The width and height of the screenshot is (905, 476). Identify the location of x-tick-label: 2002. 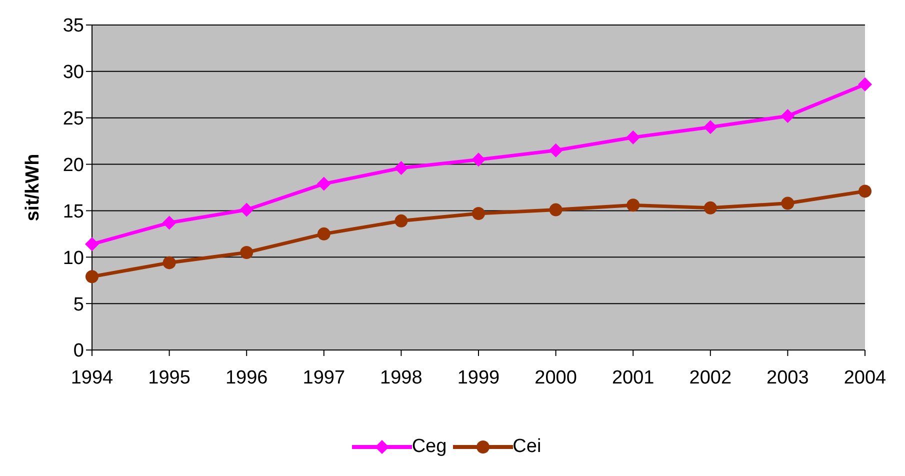
(710, 377).